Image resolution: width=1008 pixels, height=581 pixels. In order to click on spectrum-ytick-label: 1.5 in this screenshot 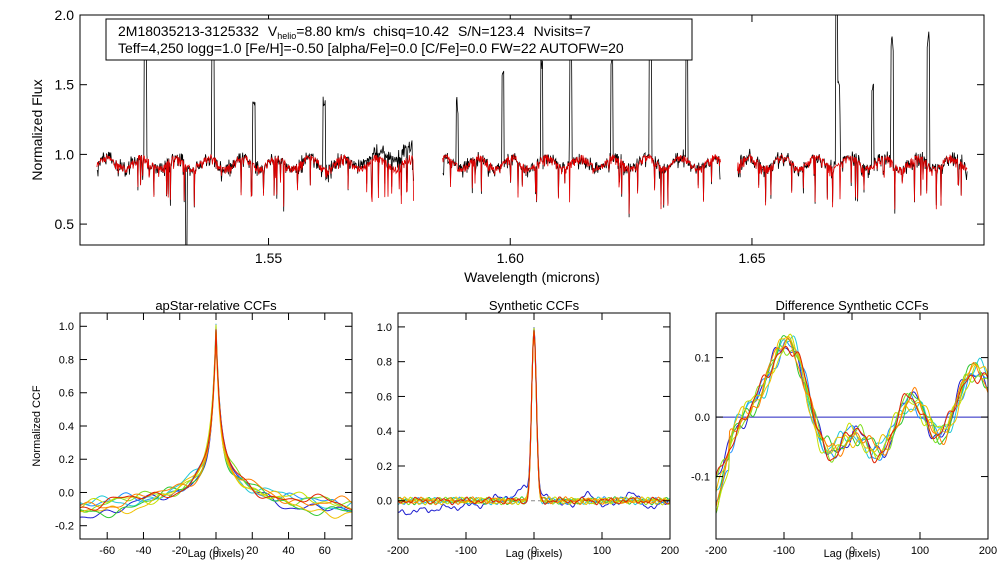, I will do `click(65, 85)`.